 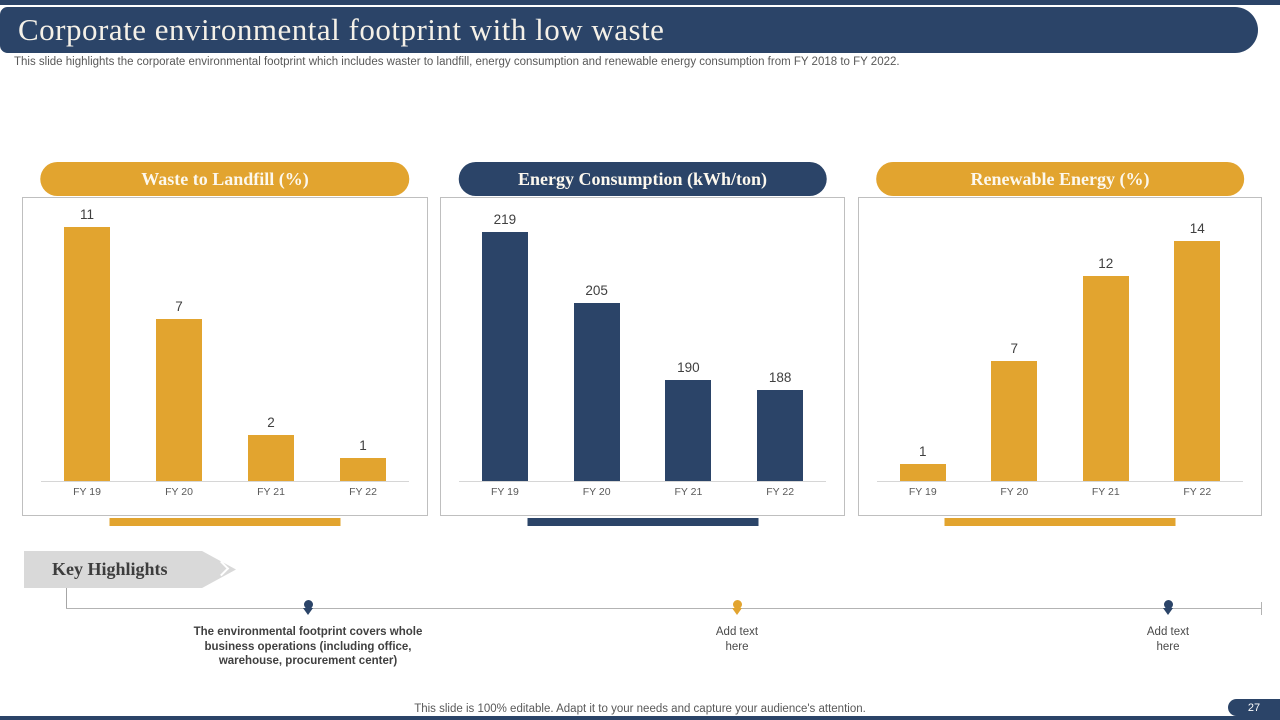 I want to click on bar-chart-waste-to-landfill: 11 7 2 1 FY 19 FY 20 FY 21 FY 22, so click(x=225, y=356).